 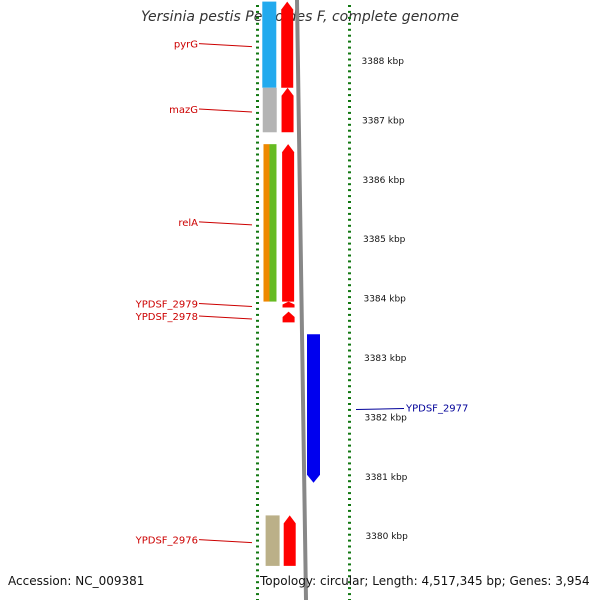 I want to click on tick-label: 3382 kbp, so click(x=385, y=418).